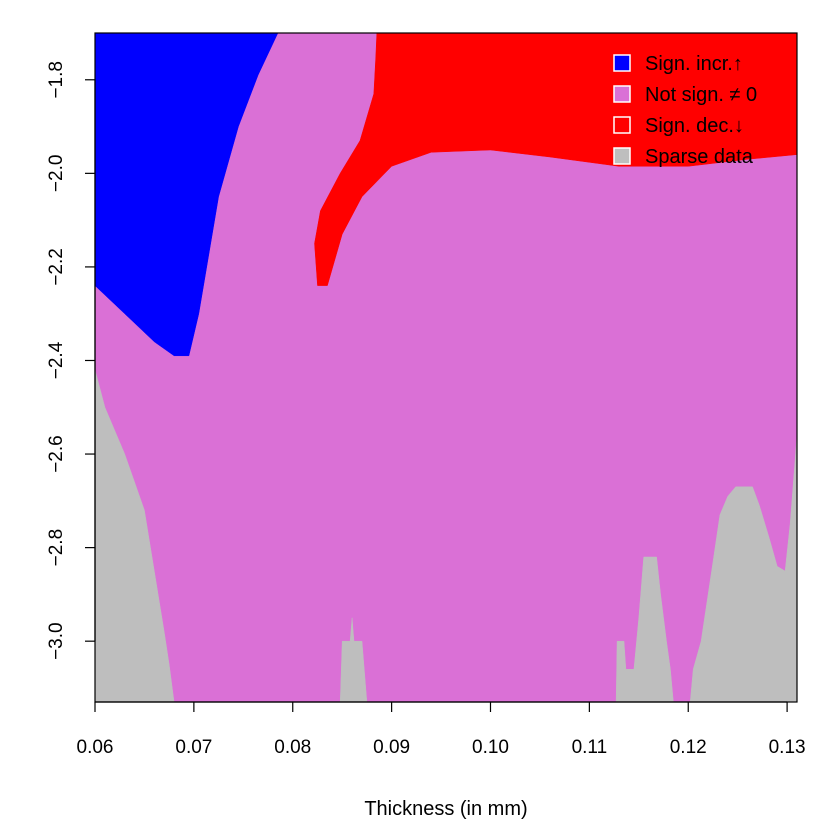  I want to click on x-tick-label: 0.12, so click(688, 747).